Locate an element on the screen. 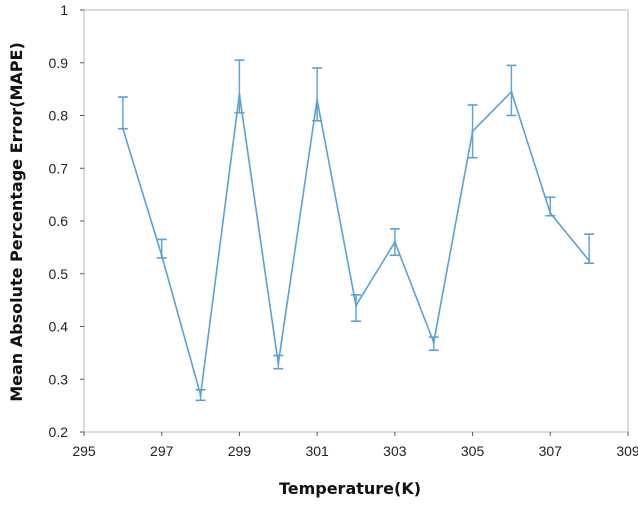 The image size is (638, 508). y-tick-label: 0.3 is located at coordinates (59, 379).